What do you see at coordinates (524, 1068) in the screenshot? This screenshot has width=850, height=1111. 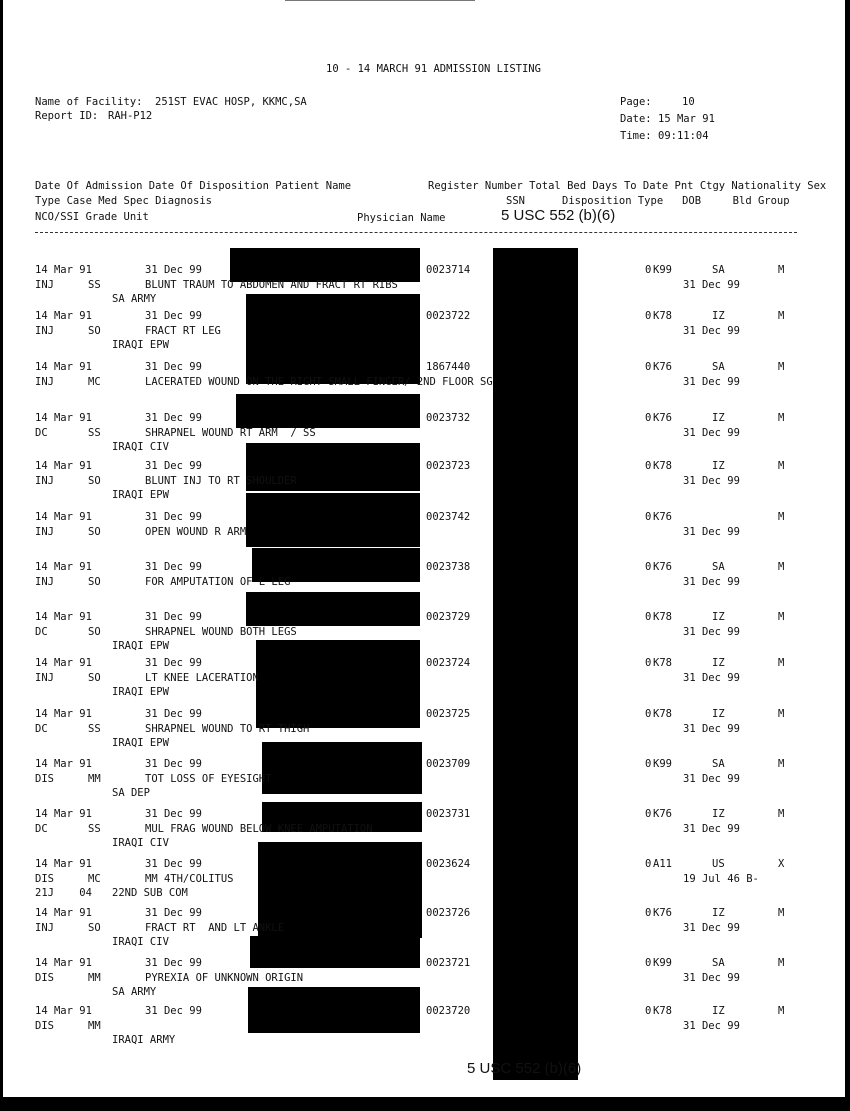 I see `exemption-stamp-bottom: 5 USC 552 (b)(6)` at bounding box center [524, 1068].